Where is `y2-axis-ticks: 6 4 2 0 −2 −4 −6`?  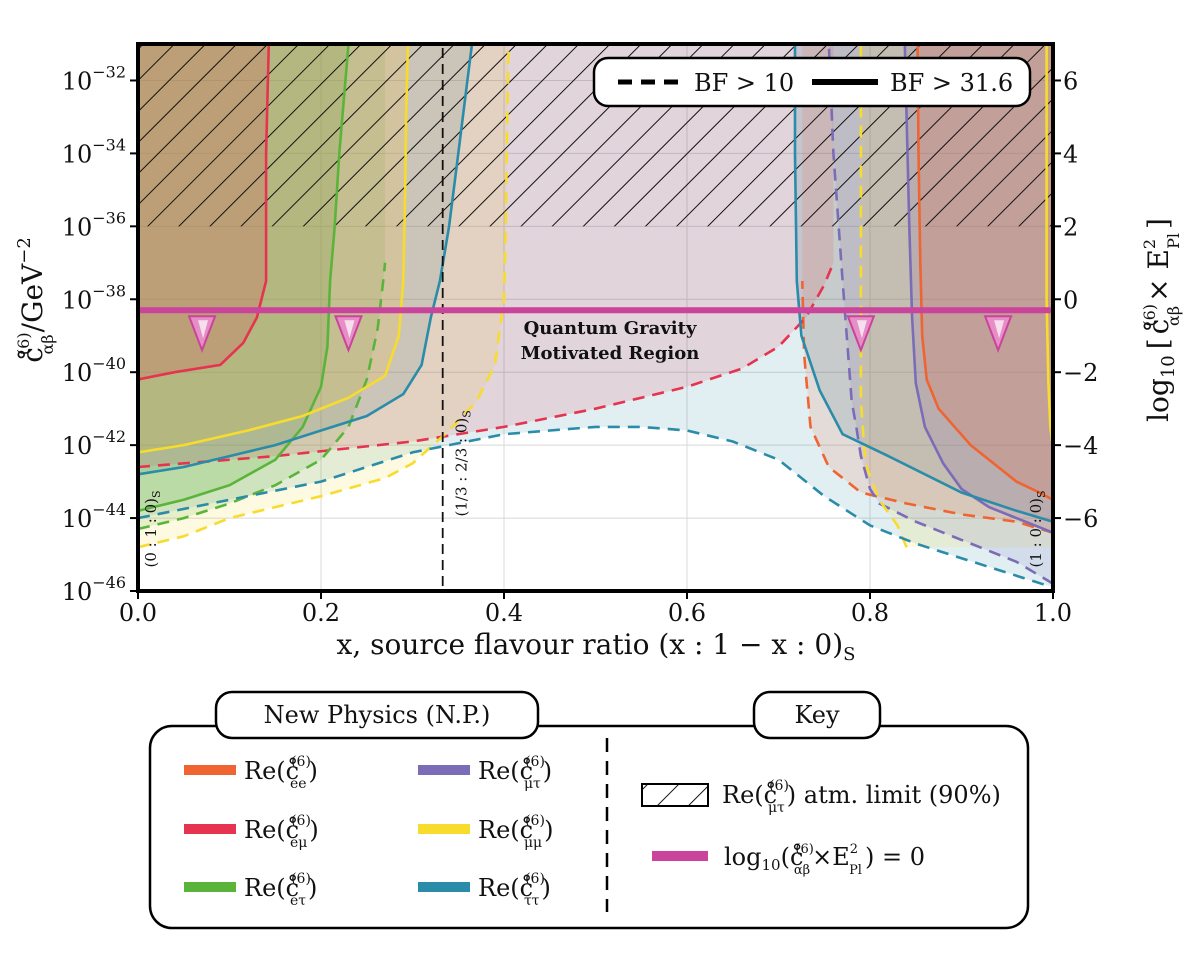
y2-axis-ticks: 6 4 2 0 −2 −4 −6 is located at coordinates (1075, 300).